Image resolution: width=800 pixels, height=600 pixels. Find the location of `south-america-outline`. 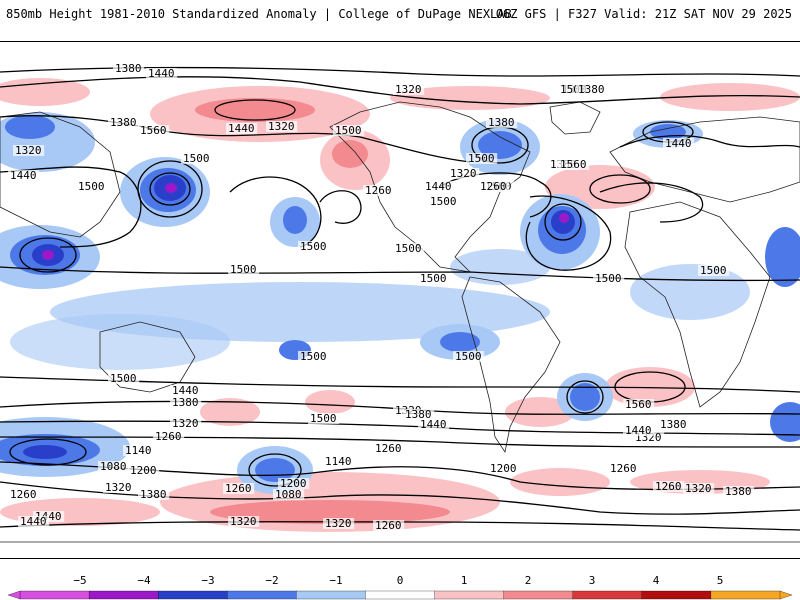

south-america-outline is located at coordinates (511, 365).